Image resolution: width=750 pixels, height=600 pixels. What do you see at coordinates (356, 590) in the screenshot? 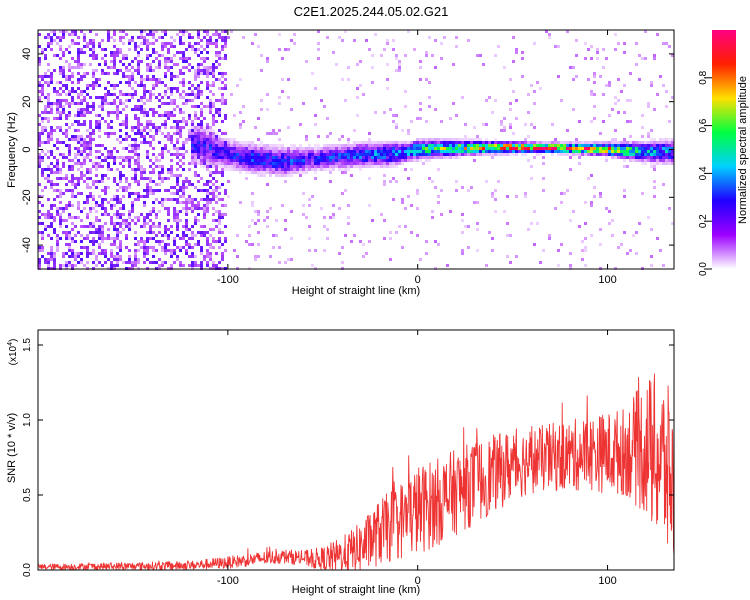
I see `snr-x-axis-label: Height of straight line (km)` at bounding box center [356, 590].